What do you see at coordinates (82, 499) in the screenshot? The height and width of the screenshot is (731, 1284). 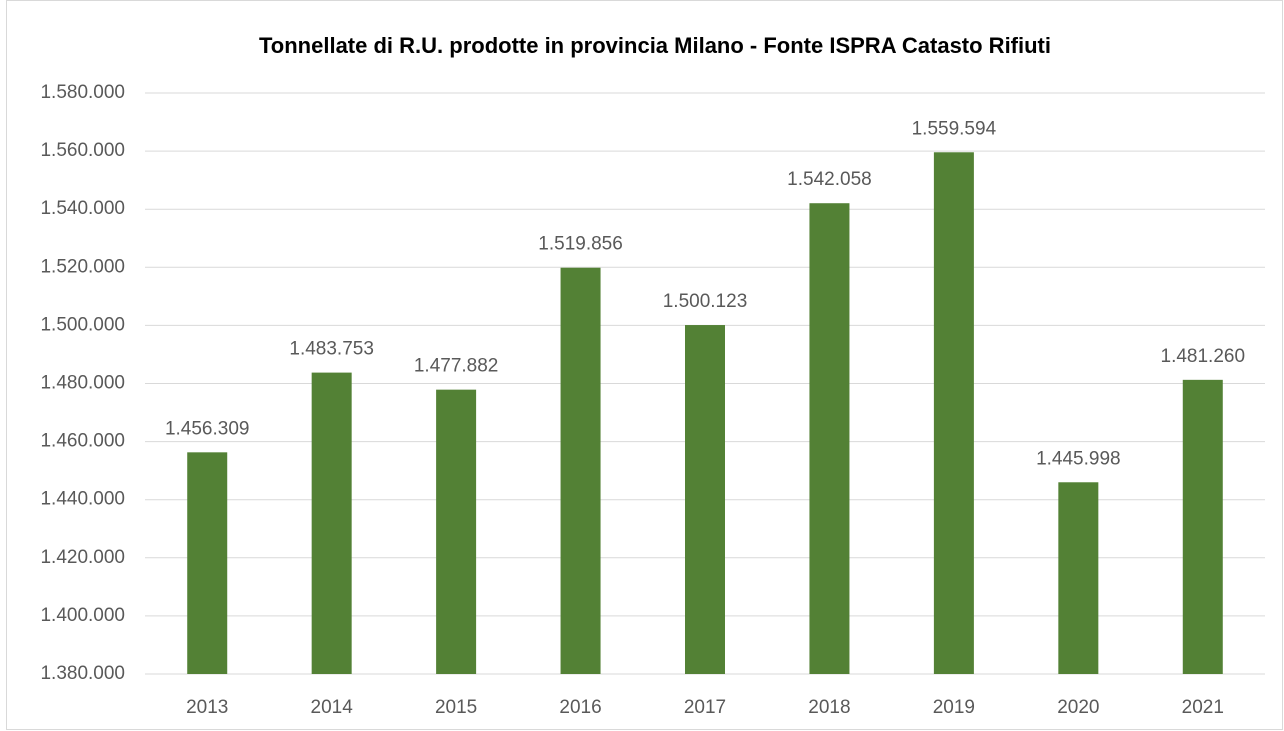 I see `y-tick-label: 1.440.000` at bounding box center [82, 499].